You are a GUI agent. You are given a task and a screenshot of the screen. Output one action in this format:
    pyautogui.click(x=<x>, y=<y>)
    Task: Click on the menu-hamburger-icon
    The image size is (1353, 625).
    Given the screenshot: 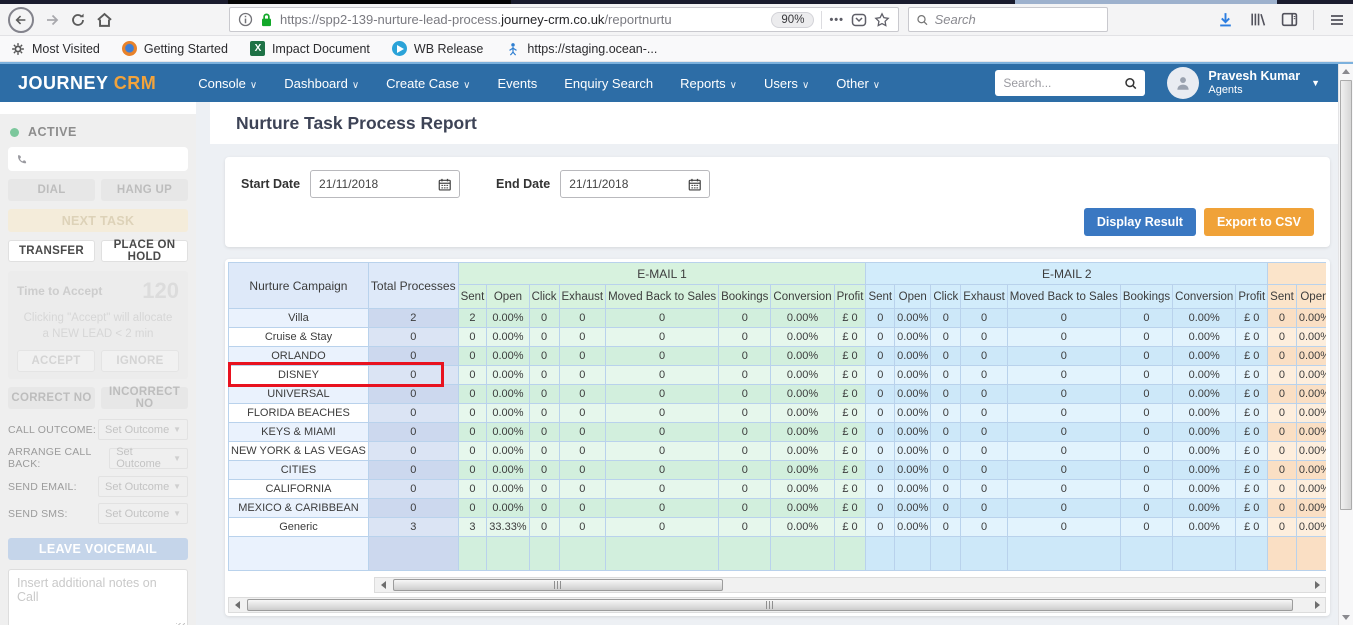 What is the action you would take?
    pyautogui.click(x=1337, y=20)
    